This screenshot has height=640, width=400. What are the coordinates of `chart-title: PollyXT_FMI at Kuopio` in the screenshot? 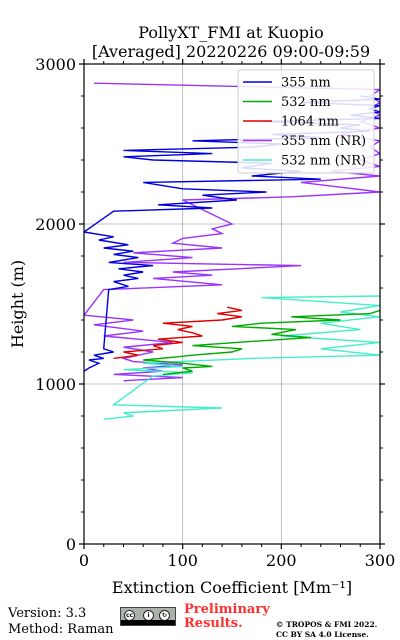 It's located at (231, 32).